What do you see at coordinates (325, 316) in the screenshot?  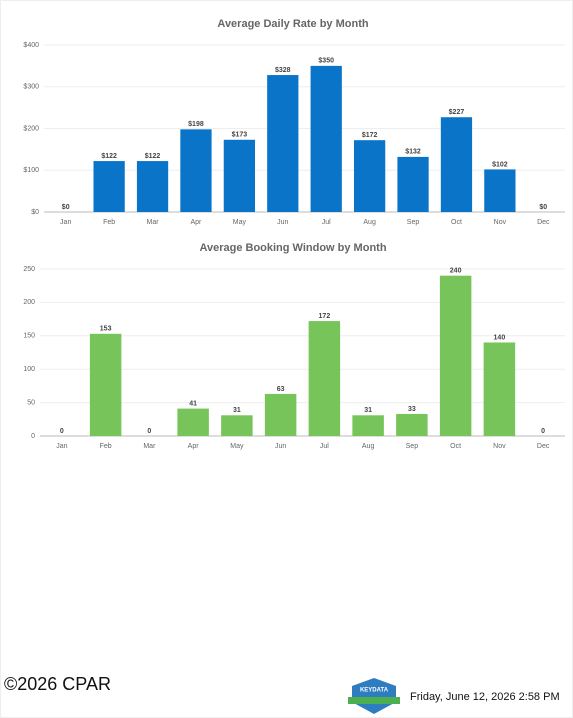 I see `value-label: 172` at bounding box center [325, 316].